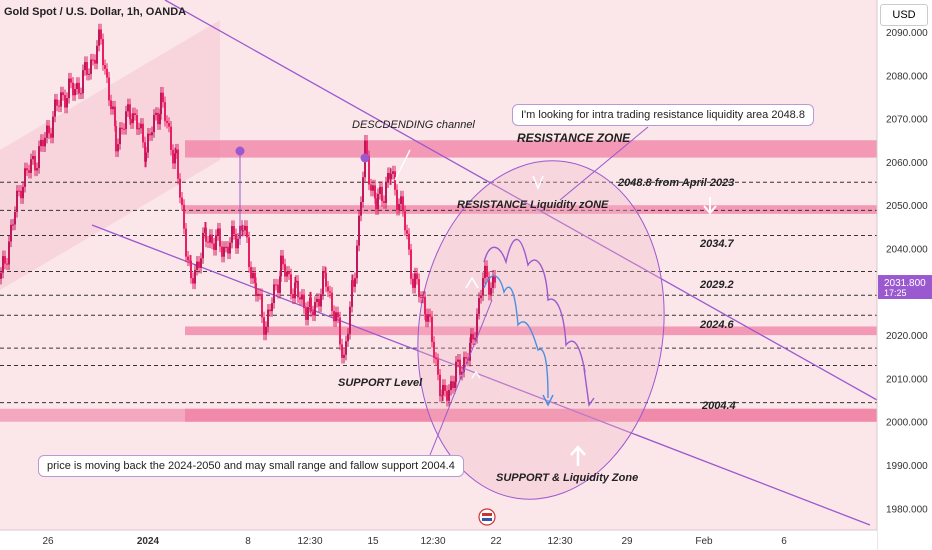  Describe the element at coordinates (380, 383) in the screenshot. I see `label-support-level: SUPPORT Level` at that location.